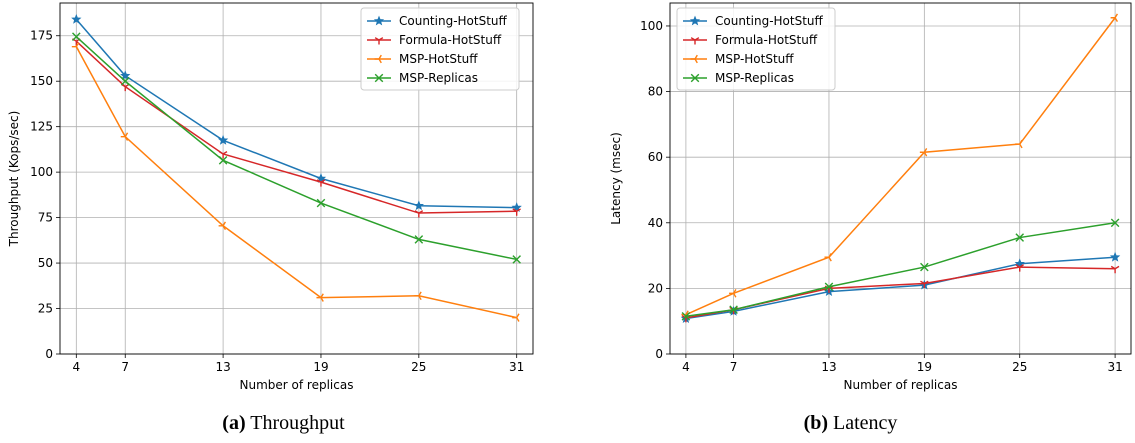 Image resolution: width=1135 pixels, height=443 pixels. What do you see at coordinates (1114, 367) in the screenshot?
I see `latency-xtick-label-31: 31` at bounding box center [1114, 367].